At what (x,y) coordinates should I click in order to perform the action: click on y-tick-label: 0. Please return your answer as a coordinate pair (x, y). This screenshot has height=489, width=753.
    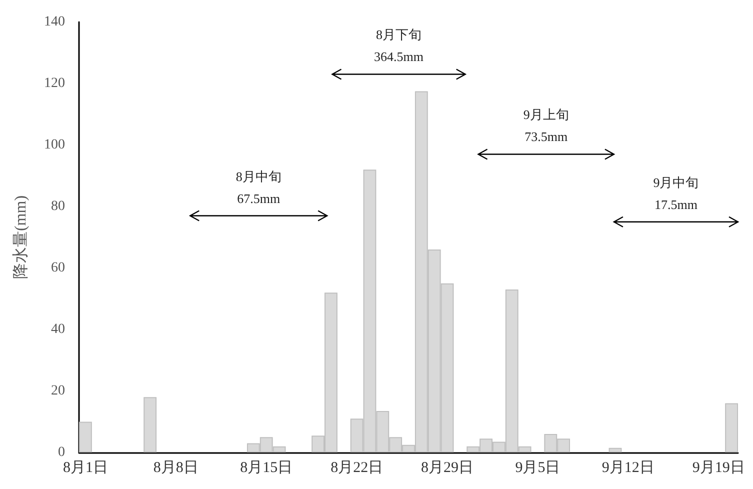
    Looking at the image, I should click on (61, 452).